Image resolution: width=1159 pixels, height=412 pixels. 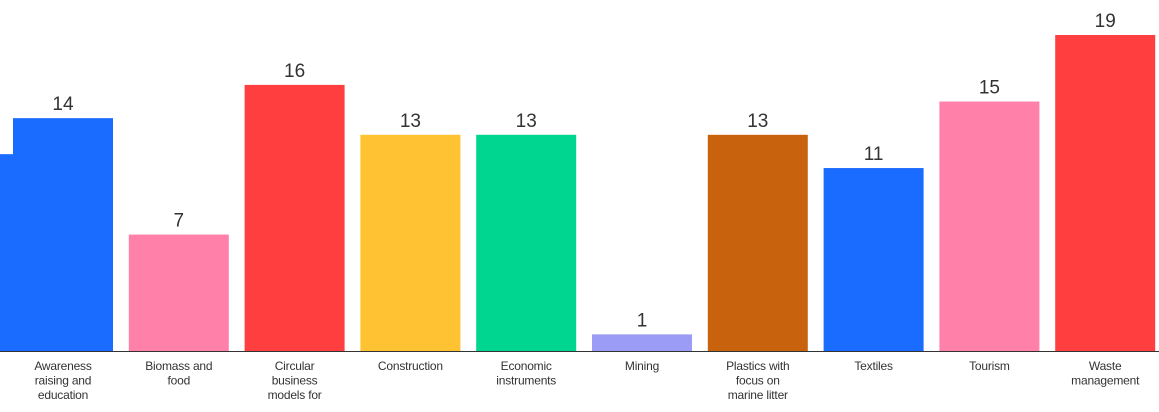 I want to click on category-label: Awareness raising and education, so click(x=63, y=380).